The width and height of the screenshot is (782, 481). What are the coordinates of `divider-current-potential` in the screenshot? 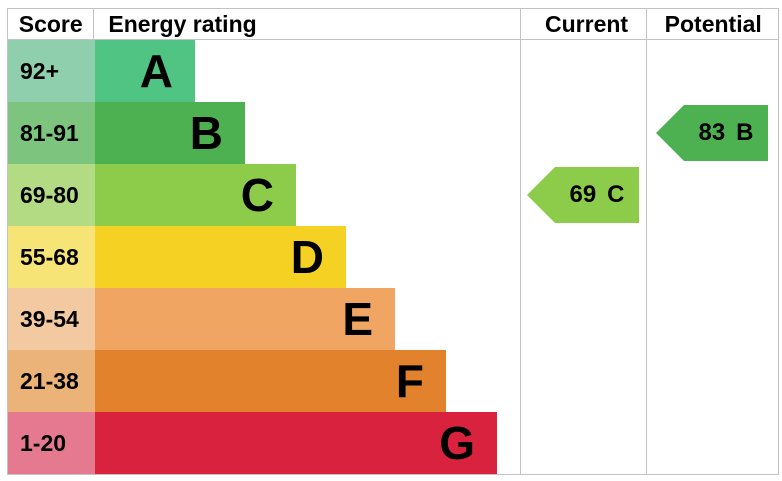 It's located at (646, 241).